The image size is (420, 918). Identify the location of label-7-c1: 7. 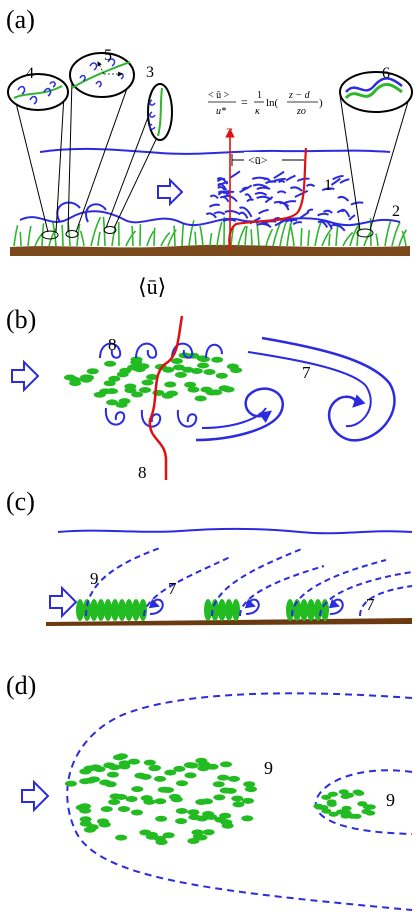
(172, 588).